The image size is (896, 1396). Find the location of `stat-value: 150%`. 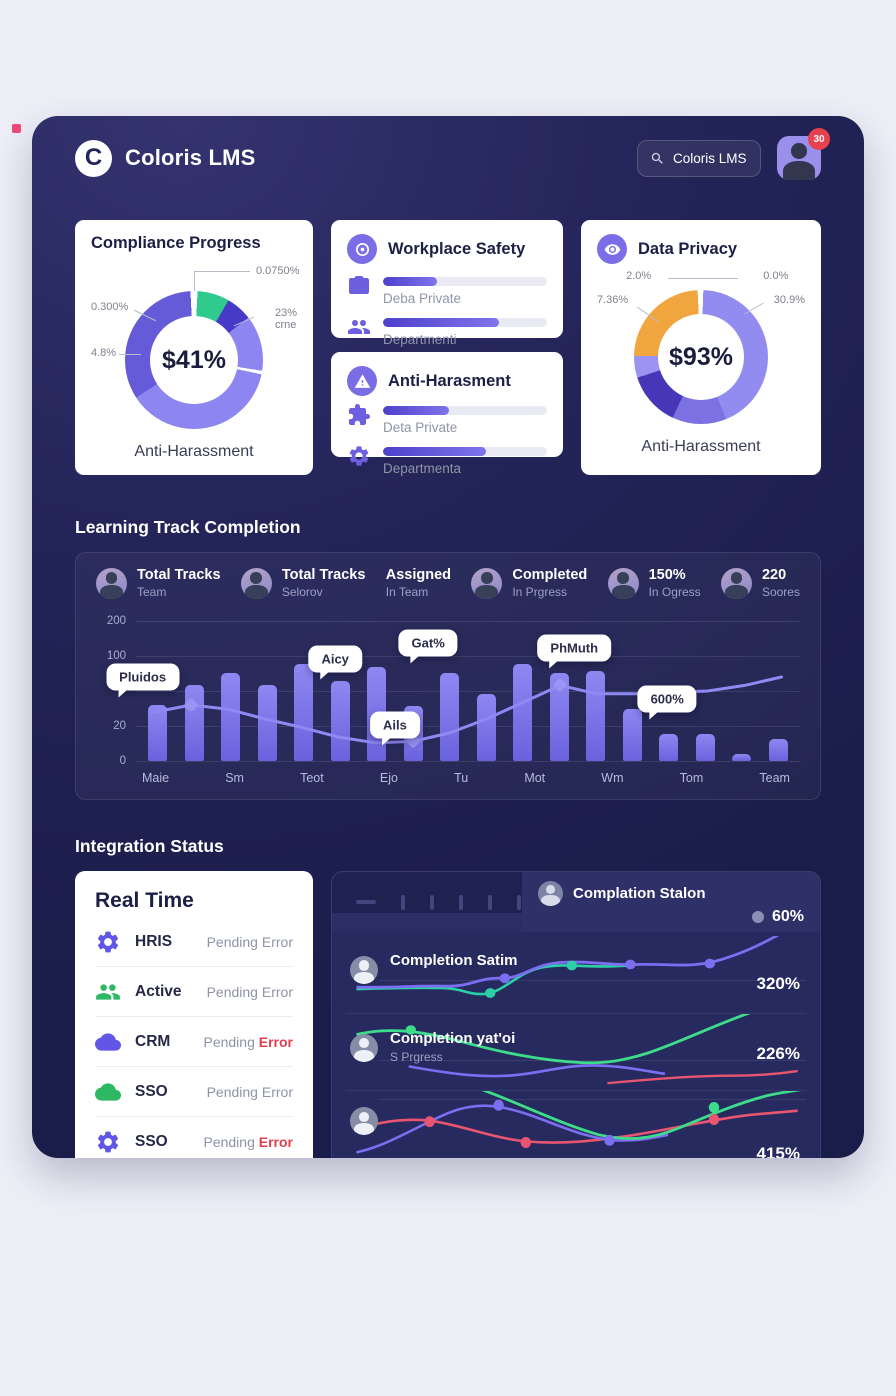

stat-value: 150% is located at coordinates (667, 575).